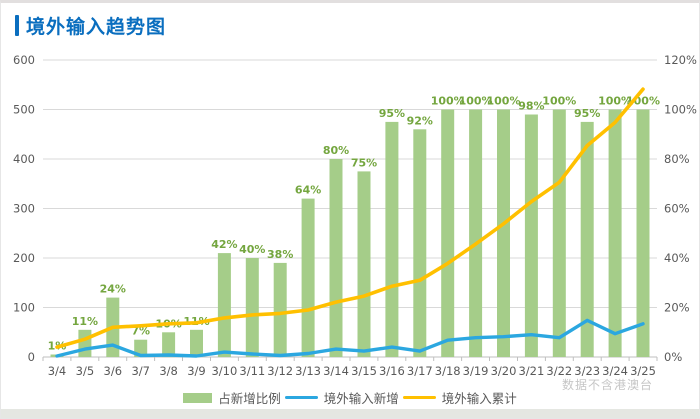 Image resolution: width=700 pixels, height=419 pixels. I want to click on x-axis-label: 3/22, so click(559, 371).